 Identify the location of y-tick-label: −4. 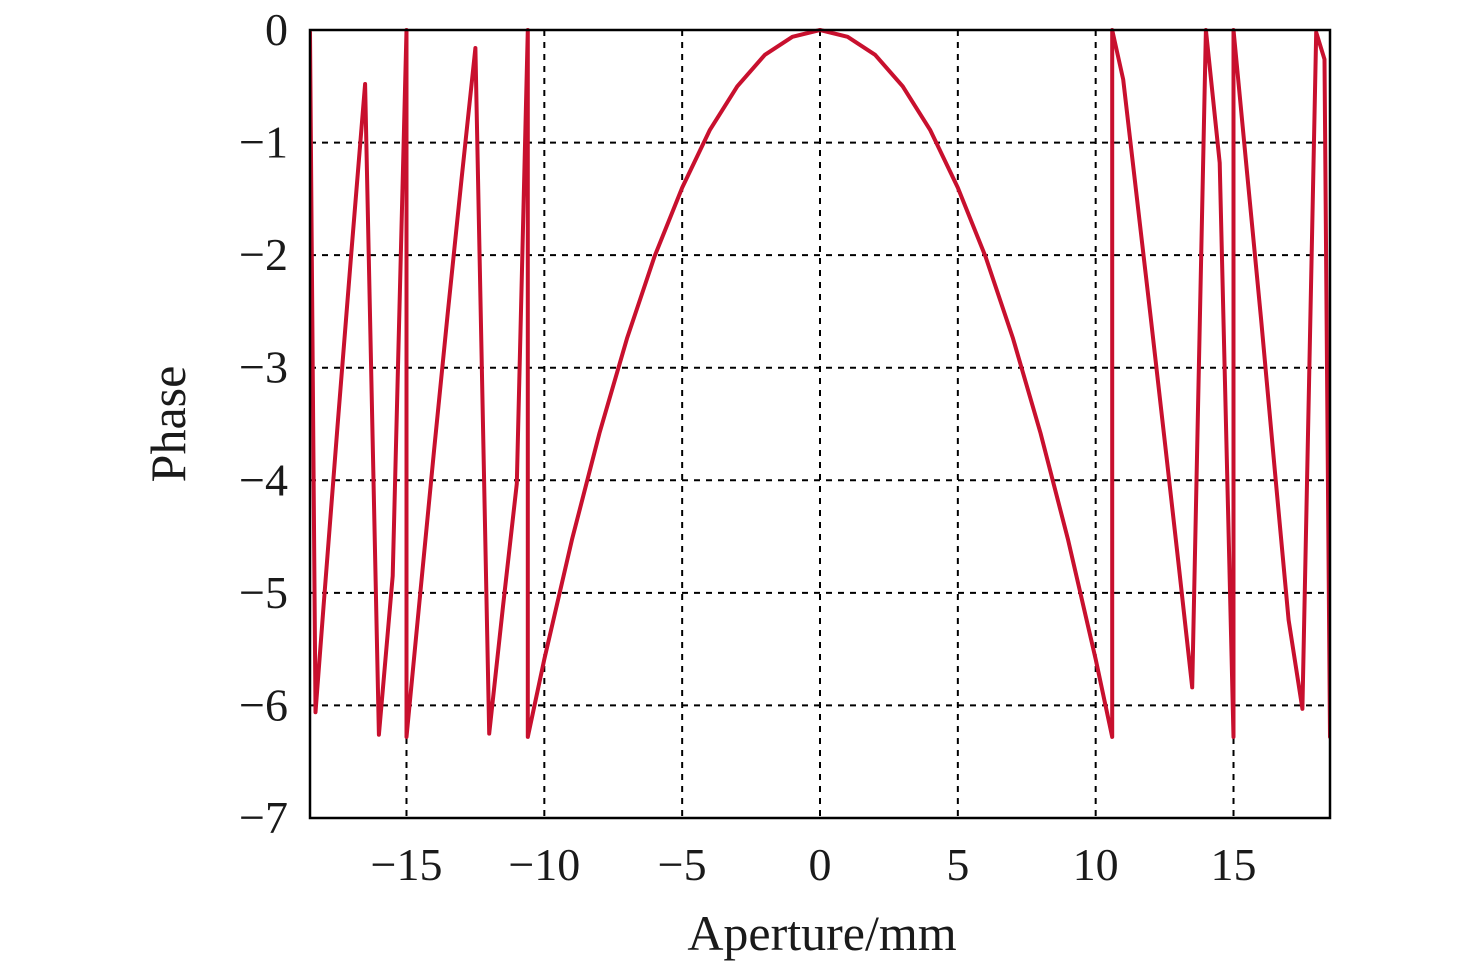
(263, 479).